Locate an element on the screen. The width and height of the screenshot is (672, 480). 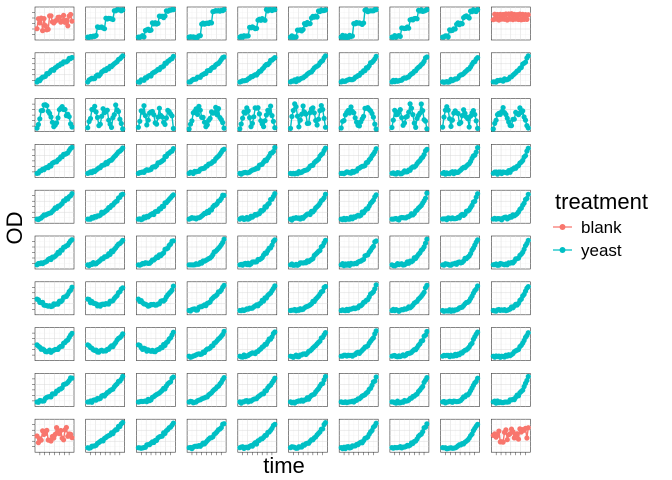
legend: treatment blank yeast is located at coordinates (600, 224).